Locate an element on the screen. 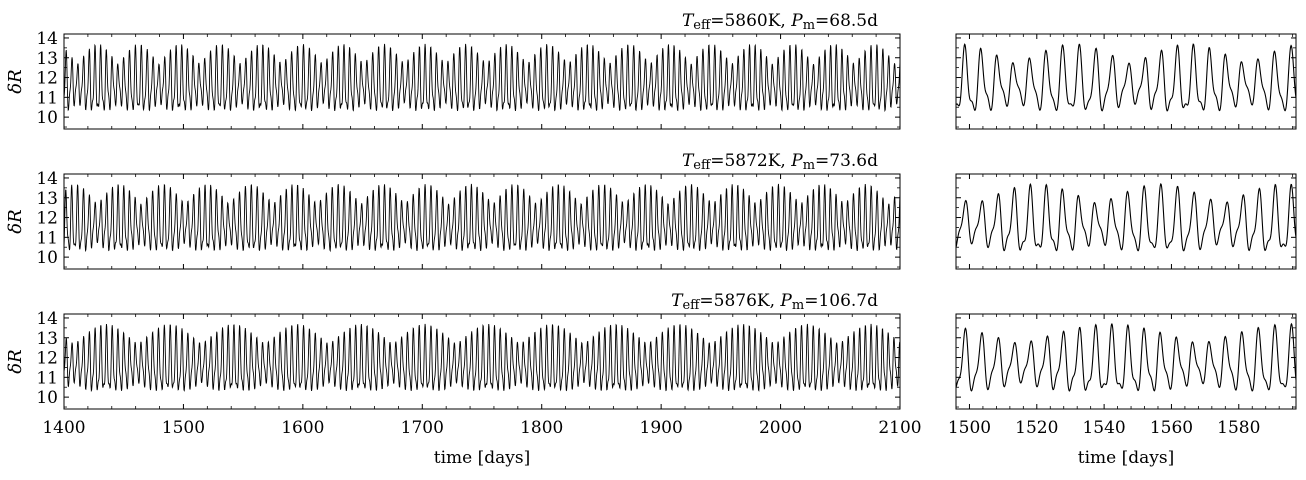  main-x-tick-label: 2100 is located at coordinates (899, 428).